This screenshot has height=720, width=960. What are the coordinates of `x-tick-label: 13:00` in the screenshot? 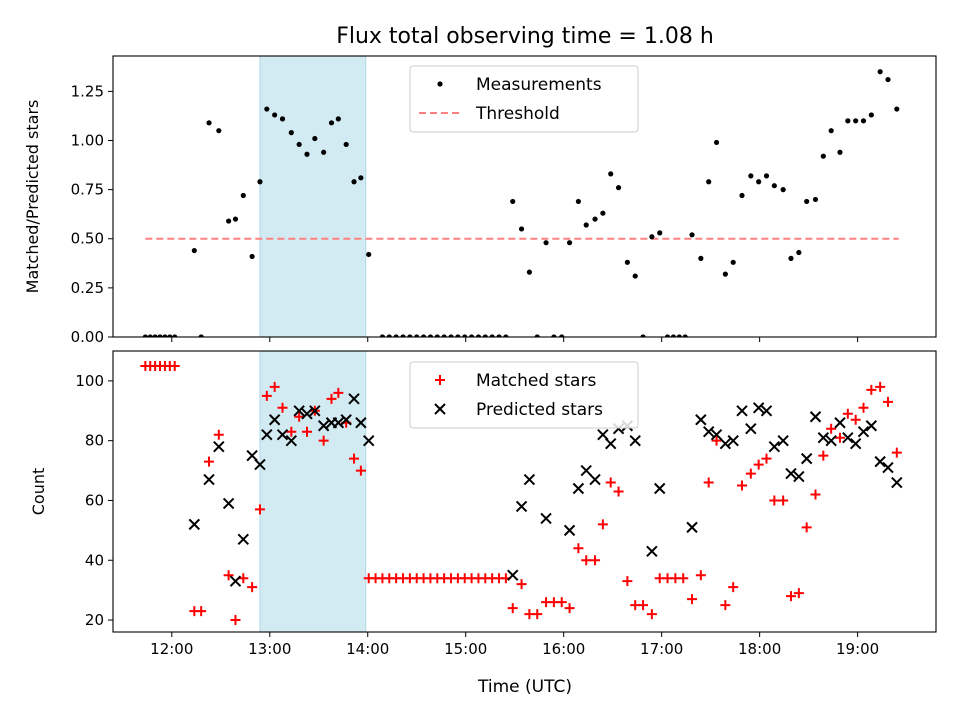 It's located at (269, 649).